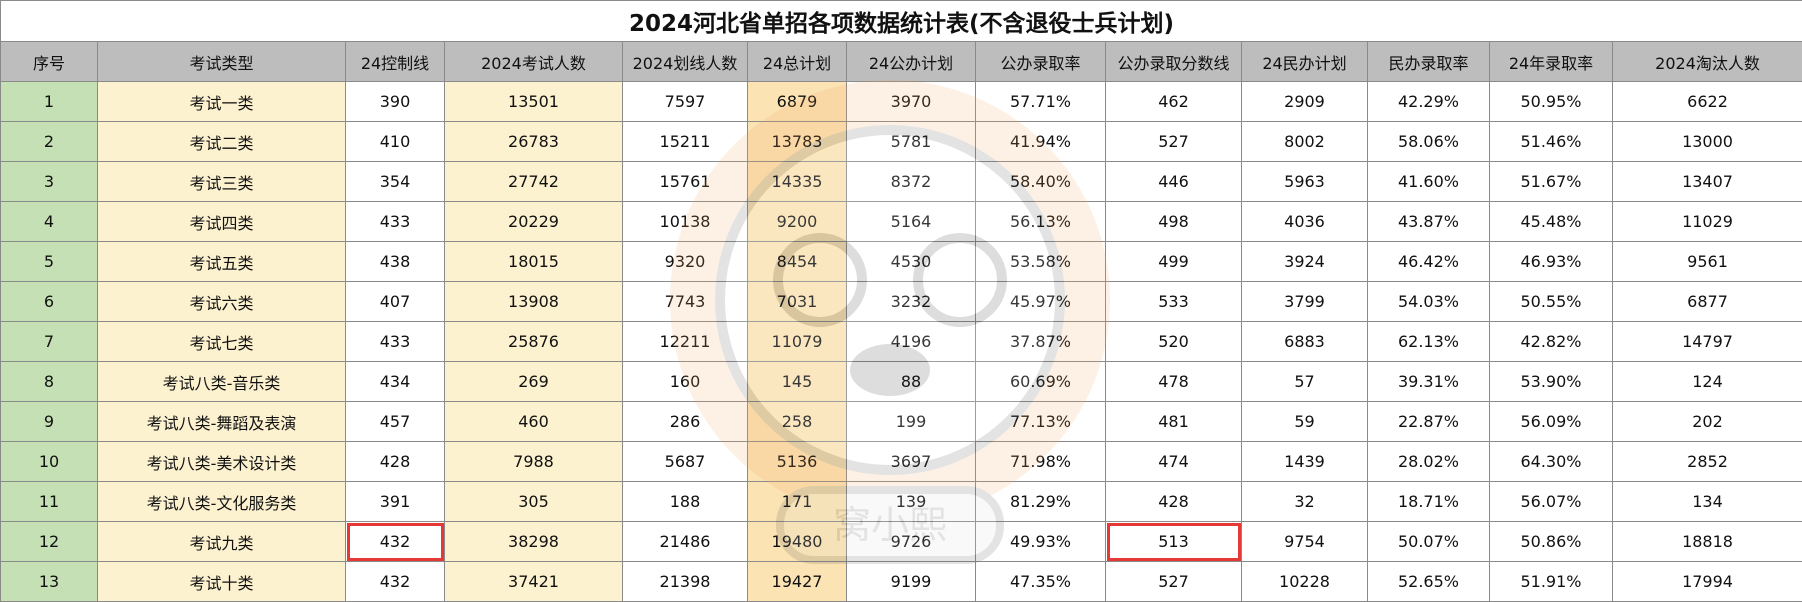 Image resolution: width=1802 pixels, height=602 pixels. Describe the element at coordinates (1173, 221) in the screenshot. I see `cell-public-cutoff: 498` at that location.